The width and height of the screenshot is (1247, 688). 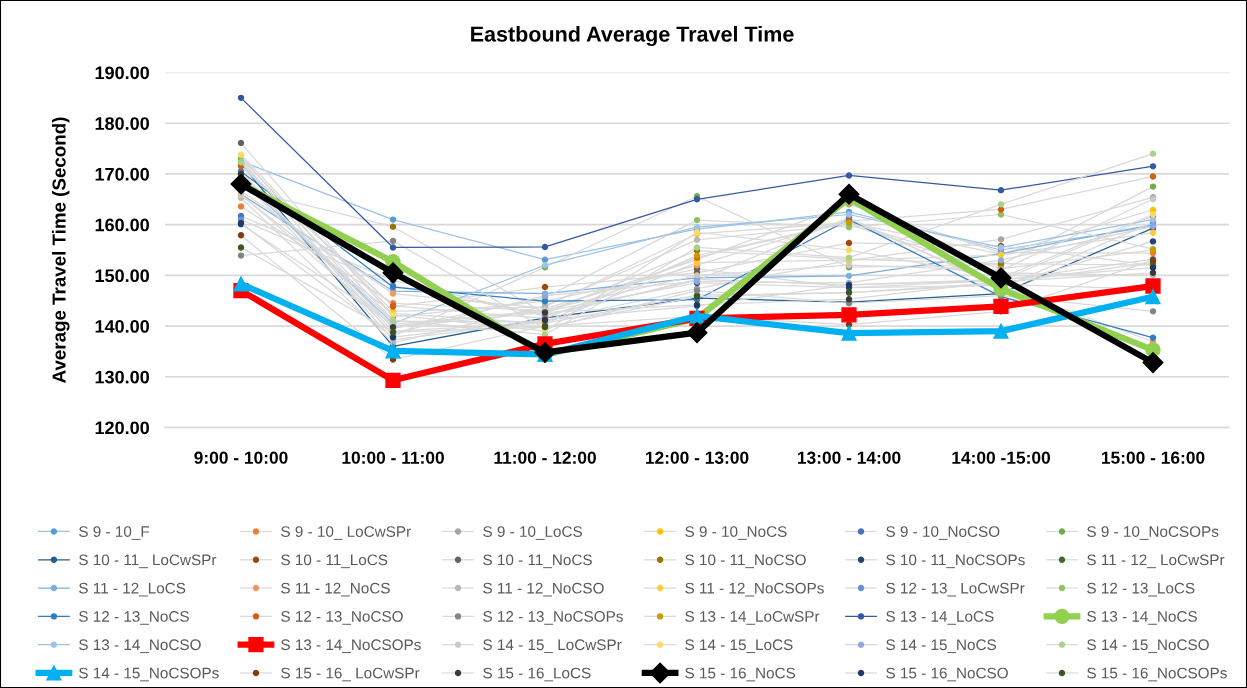 I want to click on legend-label: S 12 - 13_ LoCwSPr, so click(x=955, y=589).